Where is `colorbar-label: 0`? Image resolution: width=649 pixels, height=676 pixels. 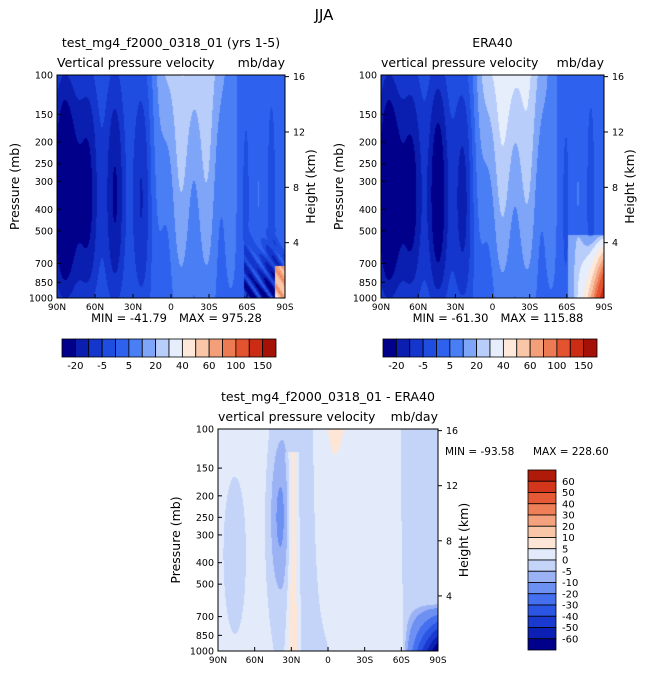 colorbar-label: 0 is located at coordinates (565, 561).